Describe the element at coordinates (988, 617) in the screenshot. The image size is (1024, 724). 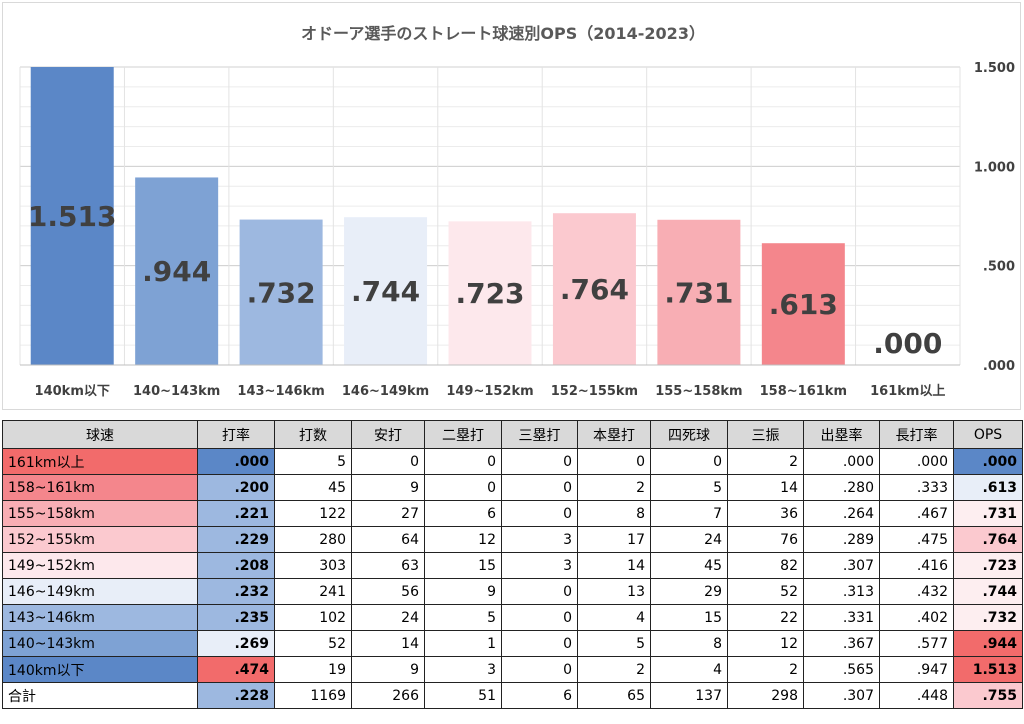
I see `table-cell: .732` at that location.